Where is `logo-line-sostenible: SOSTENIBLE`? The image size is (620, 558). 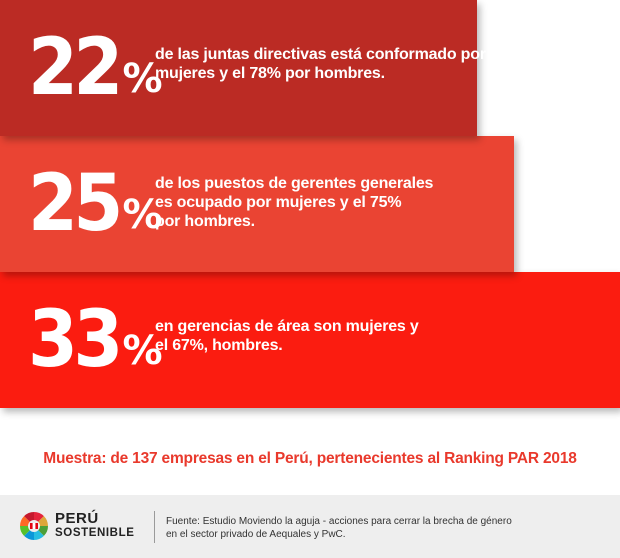
logo-line-sostenible: SOSTENIBLE is located at coordinates (95, 533).